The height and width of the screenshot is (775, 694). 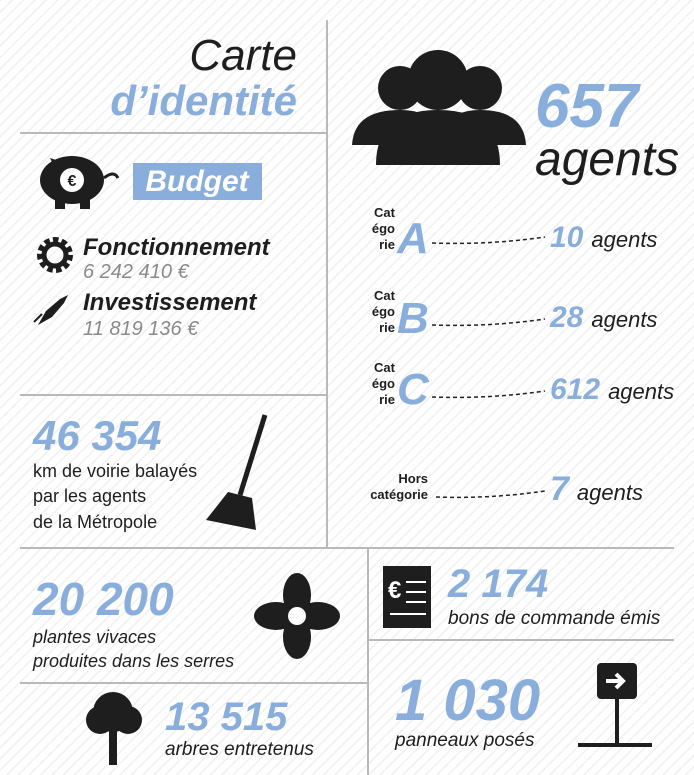 What do you see at coordinates (89, 496) in the screenshot?
I see `voirie-line: par les agents` at bounding box center [89, 496].